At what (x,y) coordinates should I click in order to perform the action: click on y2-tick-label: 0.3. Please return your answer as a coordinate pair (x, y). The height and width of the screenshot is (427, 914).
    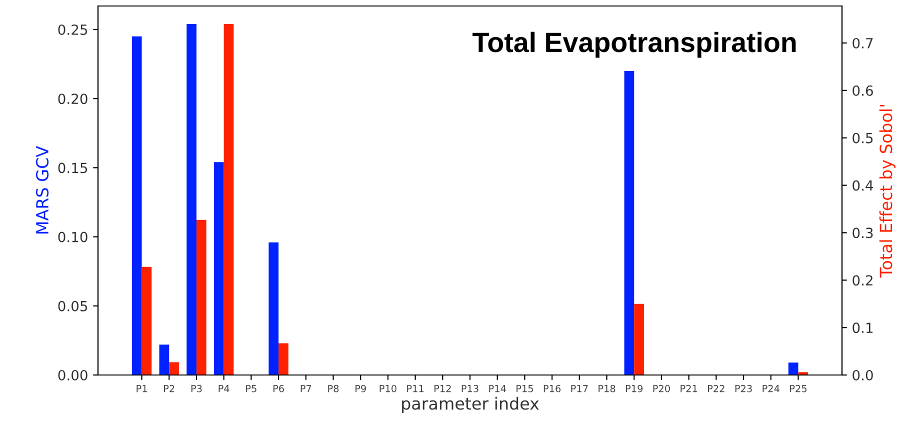
    Looking at the image, I should click on (862, 233).